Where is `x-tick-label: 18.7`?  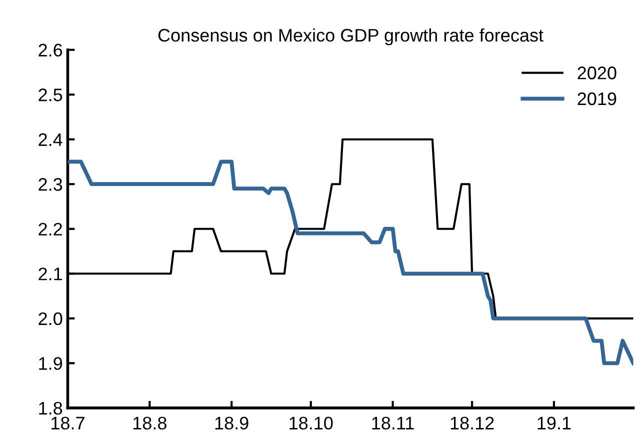 x-tick-label: 18.7 is located at coordinates (68, 423).